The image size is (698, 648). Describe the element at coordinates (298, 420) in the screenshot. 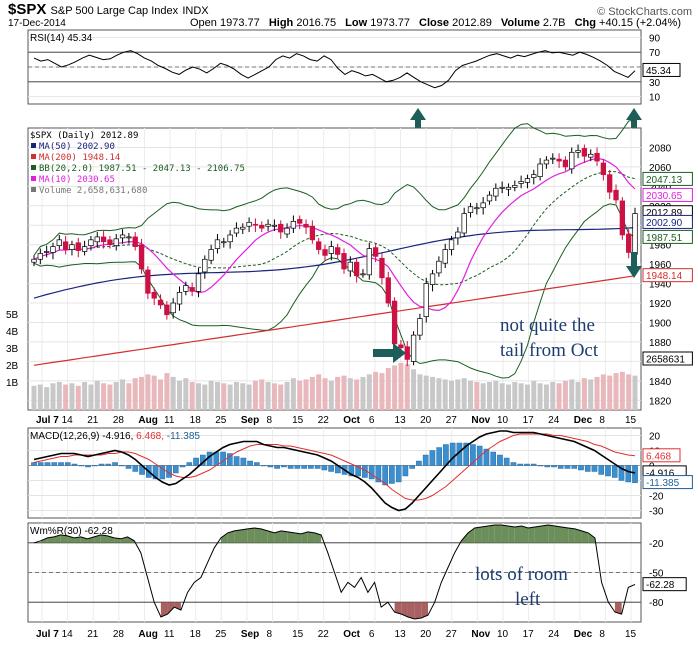

I see `price-x-label: 15` at that location.